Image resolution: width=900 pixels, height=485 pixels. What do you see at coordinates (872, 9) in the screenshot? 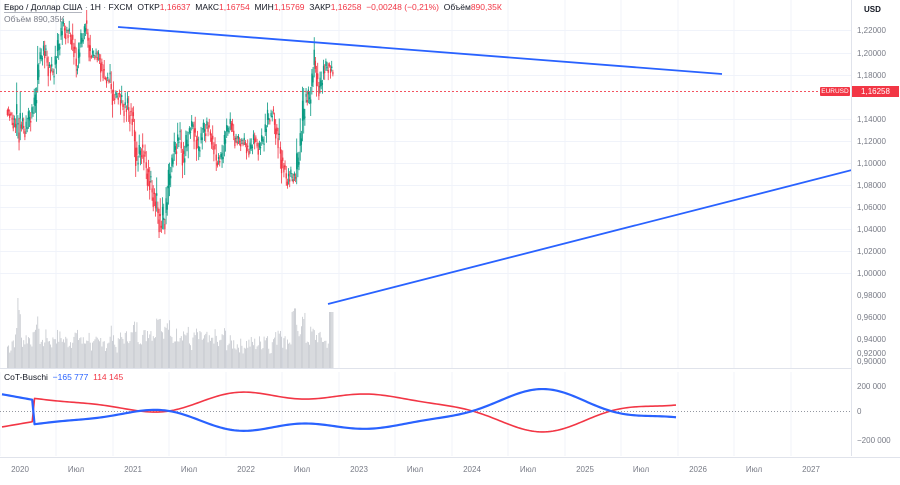
I see `axis-currency-label: USD` at bounding box center [872, 9].